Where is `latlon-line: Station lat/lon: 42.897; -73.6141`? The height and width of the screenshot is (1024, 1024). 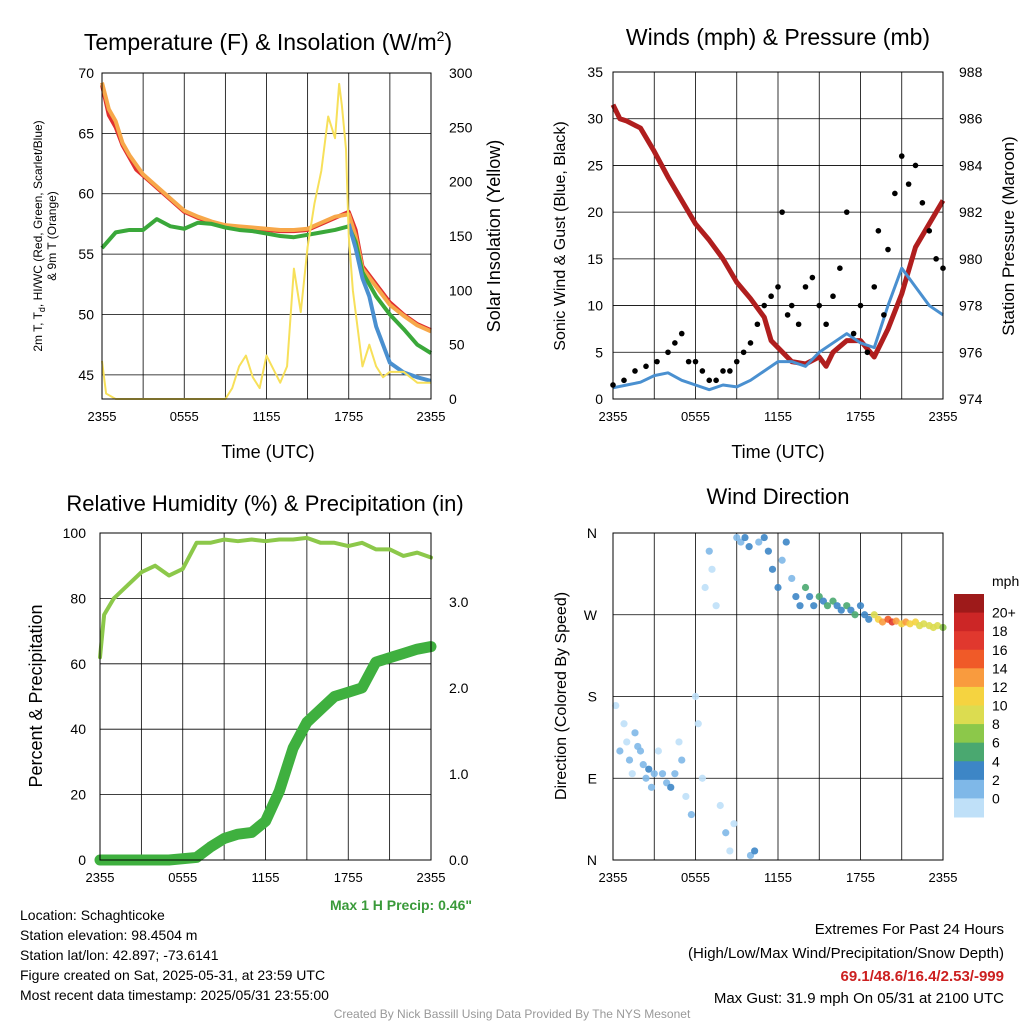 latlon-line: Station lat/lon: 42.897; -73.6141 is located at coordinates (119, 955).